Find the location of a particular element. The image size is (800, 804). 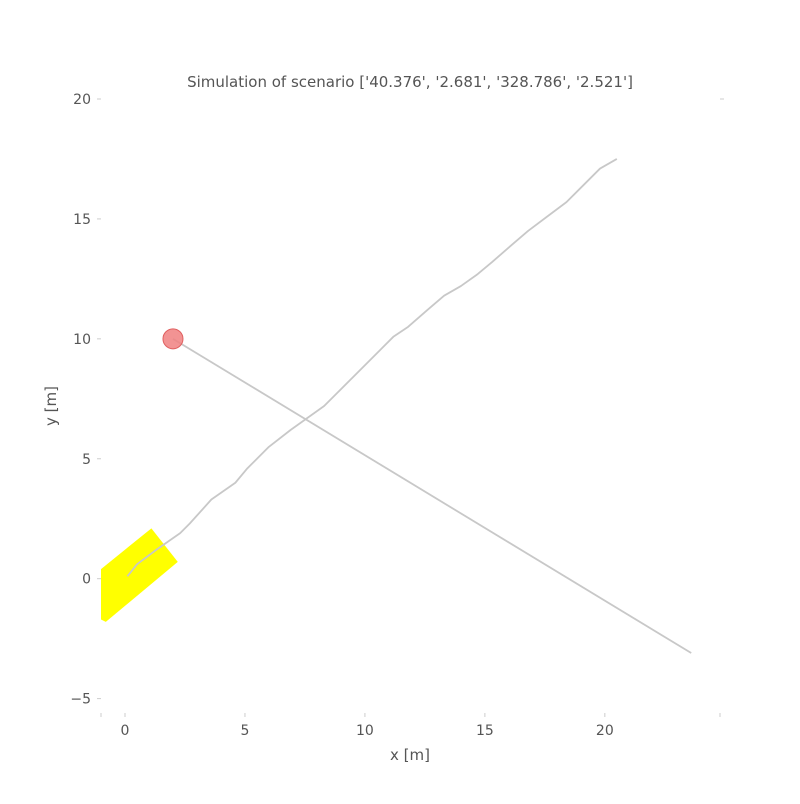

y-tick-label: 0 is located at coordinates (86, 580).